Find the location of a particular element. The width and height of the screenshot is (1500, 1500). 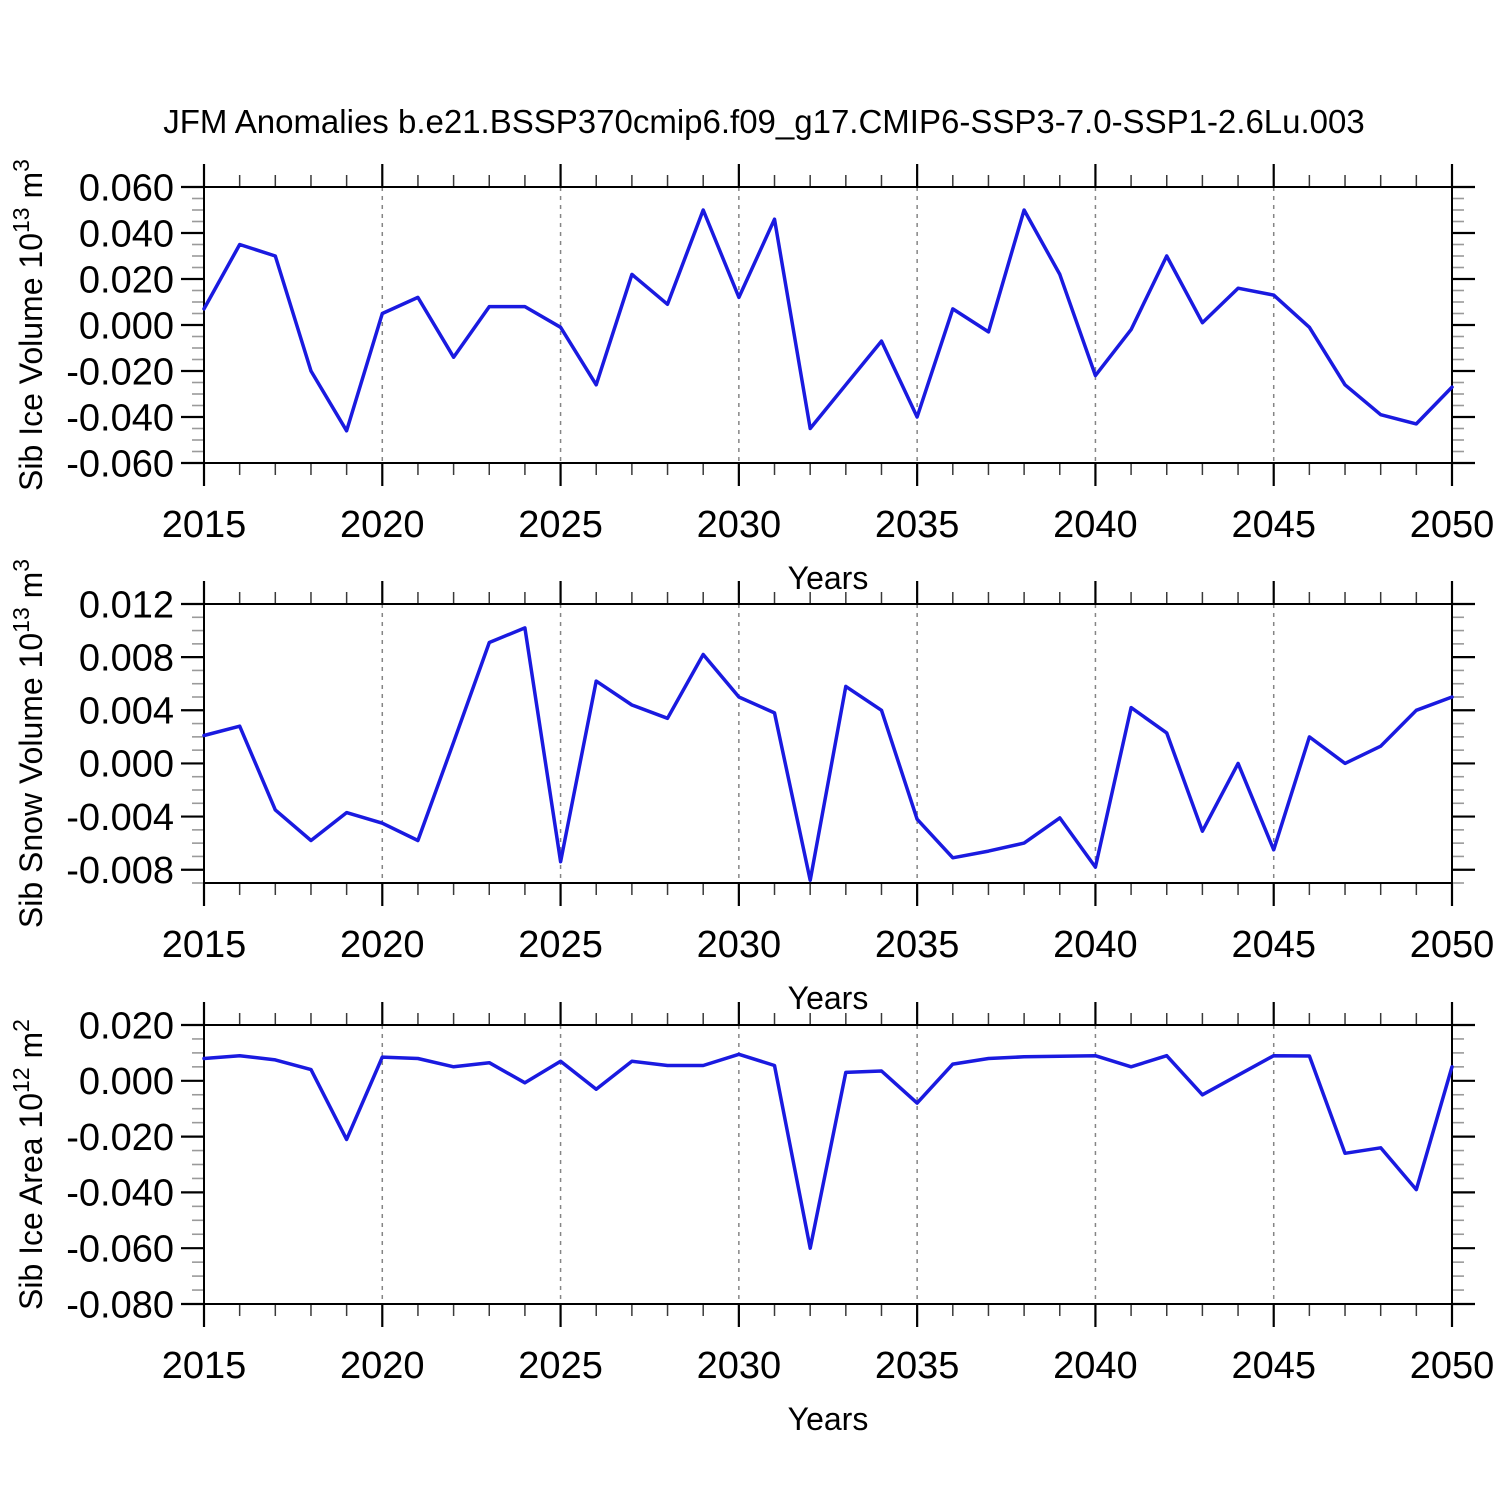

y-tick-label: 0.060 is located at coordinates (126, 188).